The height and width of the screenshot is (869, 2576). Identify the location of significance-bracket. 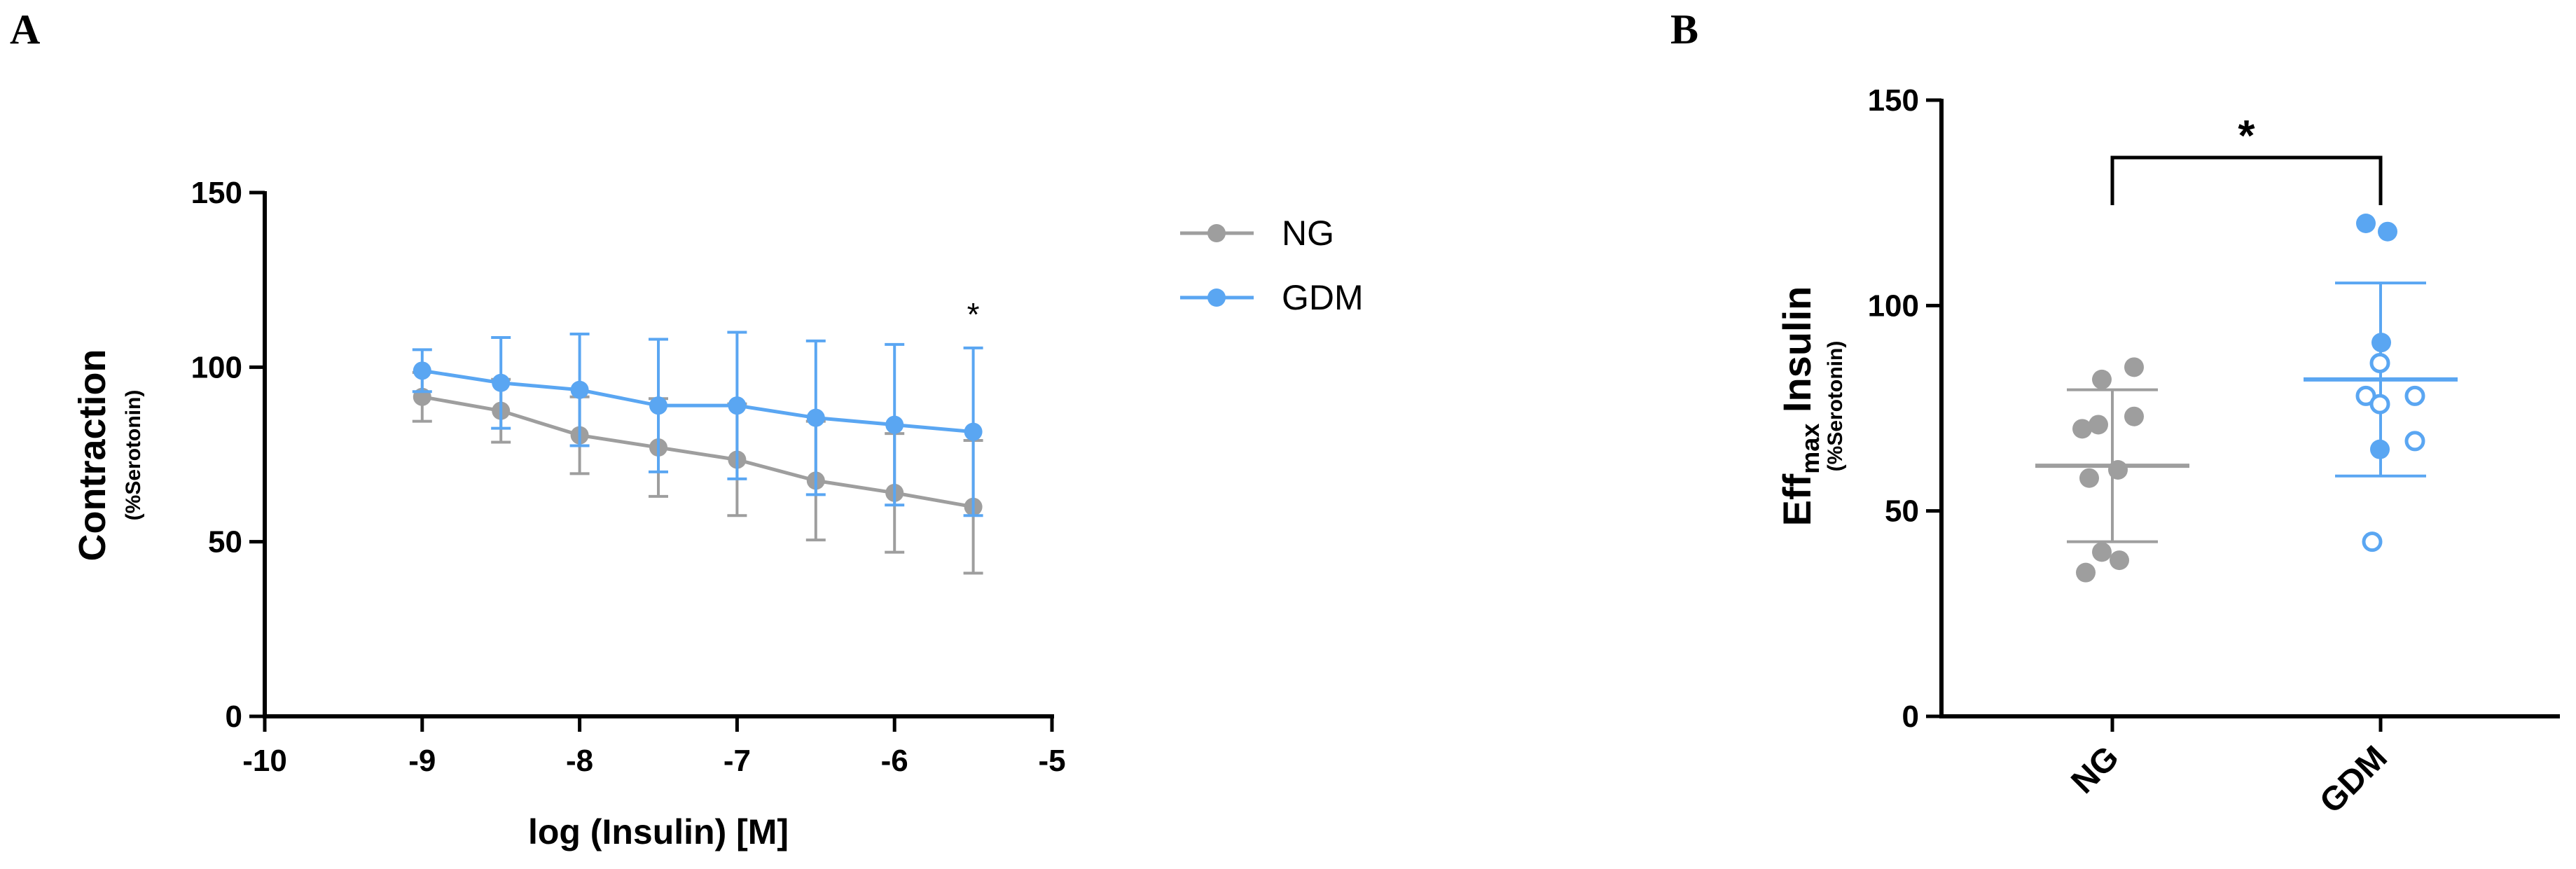
(2246, 180).